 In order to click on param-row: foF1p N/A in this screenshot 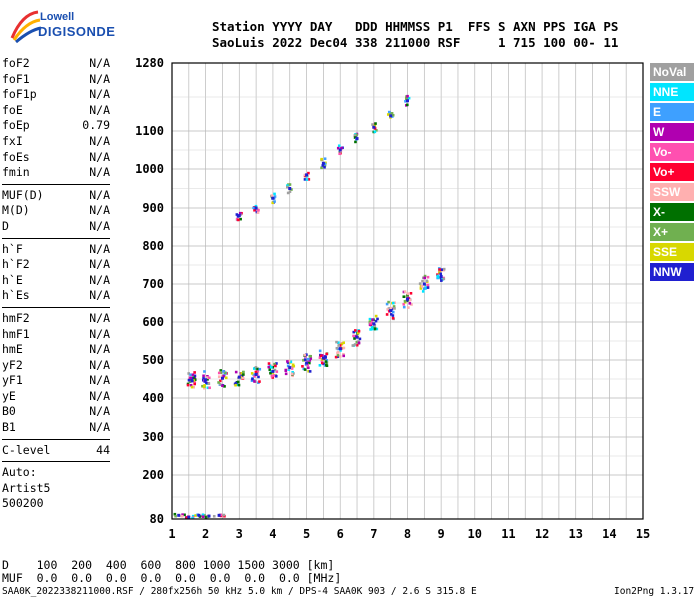, I will do `click(56, 95)`.